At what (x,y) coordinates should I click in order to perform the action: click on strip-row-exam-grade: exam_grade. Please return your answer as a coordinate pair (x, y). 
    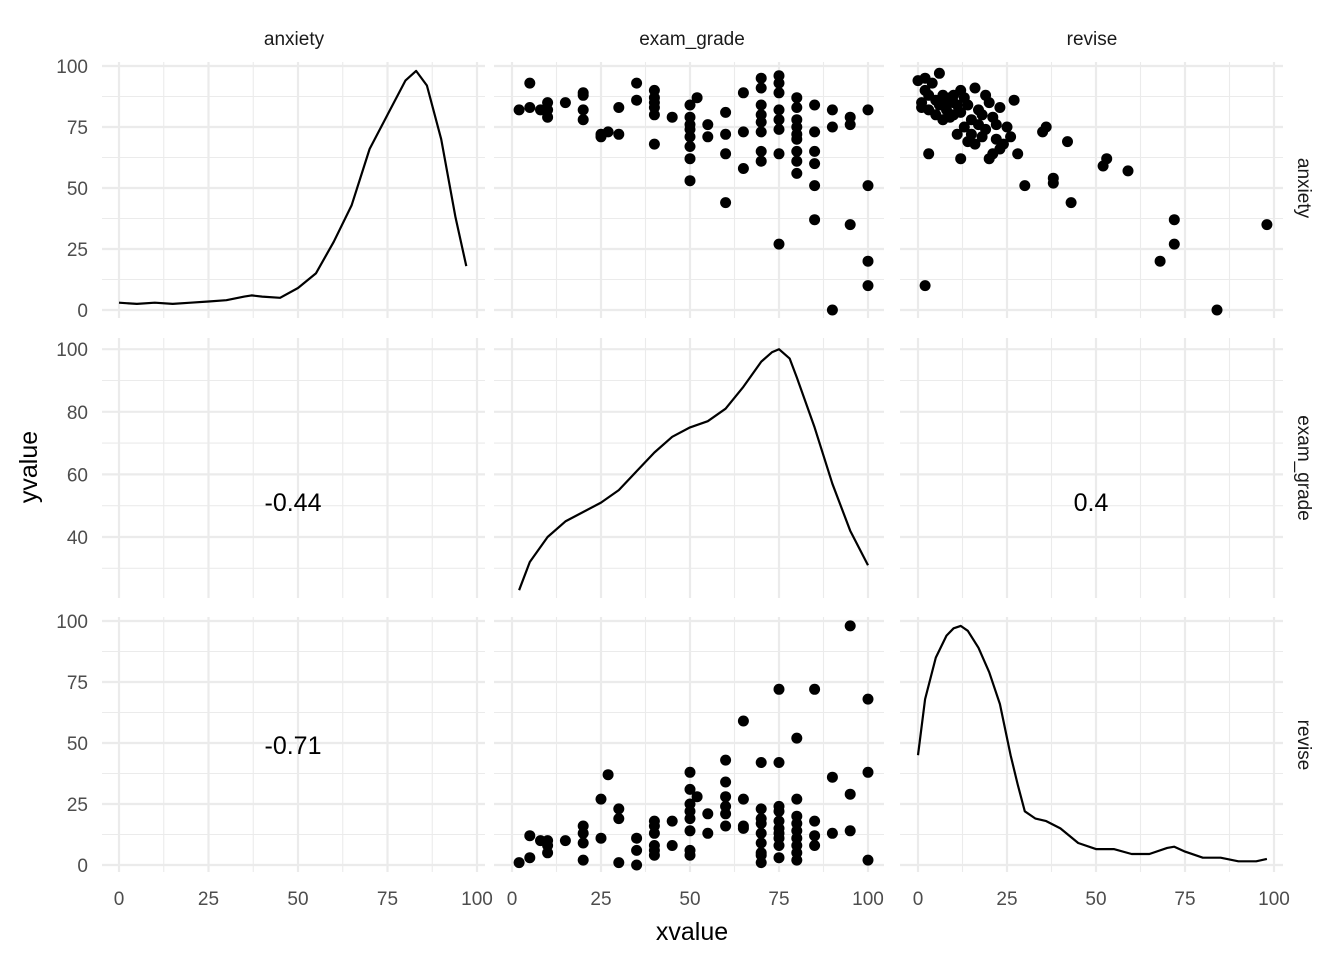
    Looking at the image, I should click on (1303, 468).